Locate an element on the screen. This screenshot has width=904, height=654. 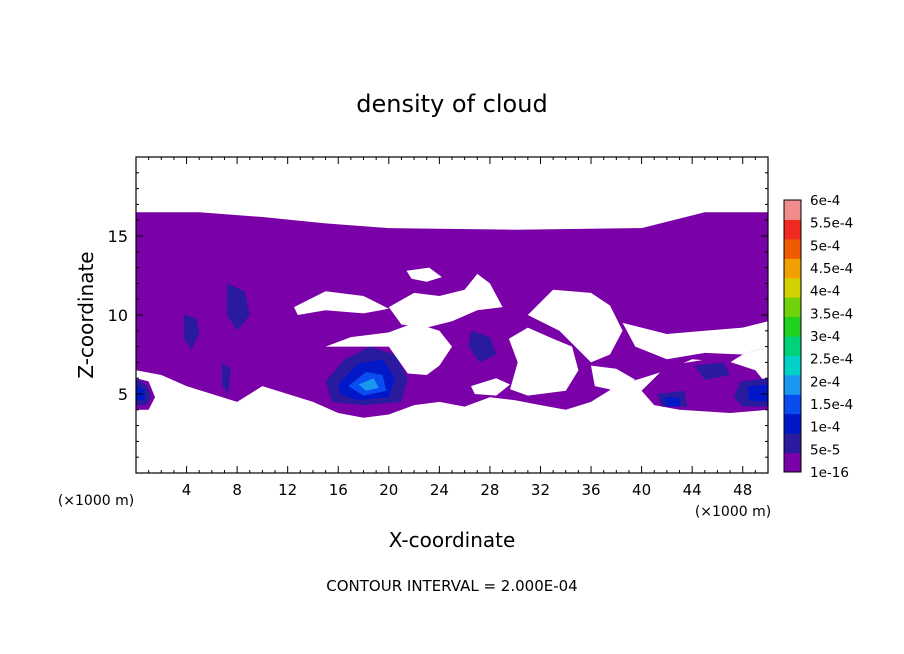
colorbar-frame is located at coordinates (792, 336).